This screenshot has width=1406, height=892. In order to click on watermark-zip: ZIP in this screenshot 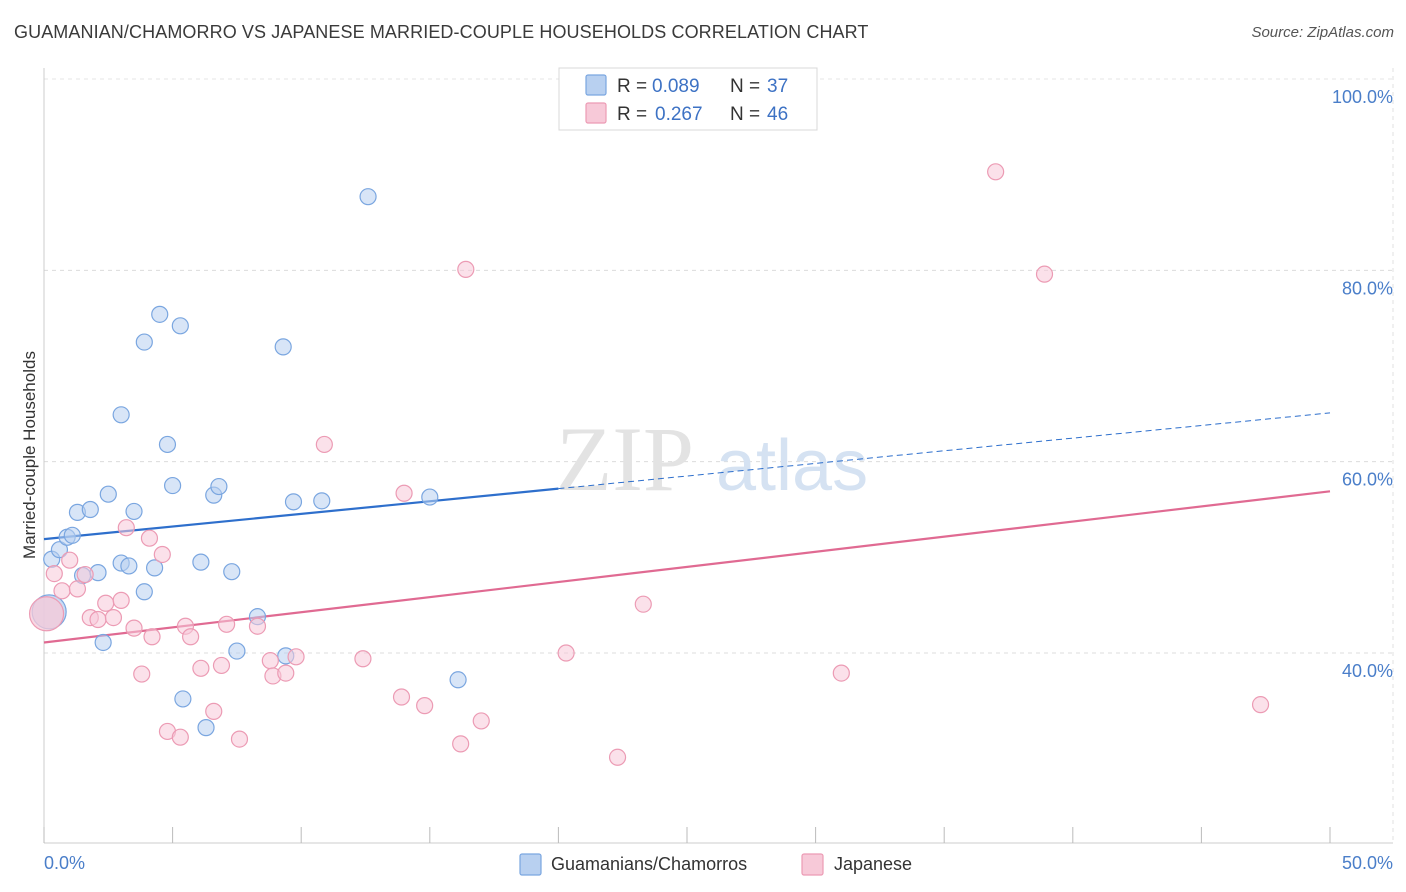, I will do `click(625, 459)`.